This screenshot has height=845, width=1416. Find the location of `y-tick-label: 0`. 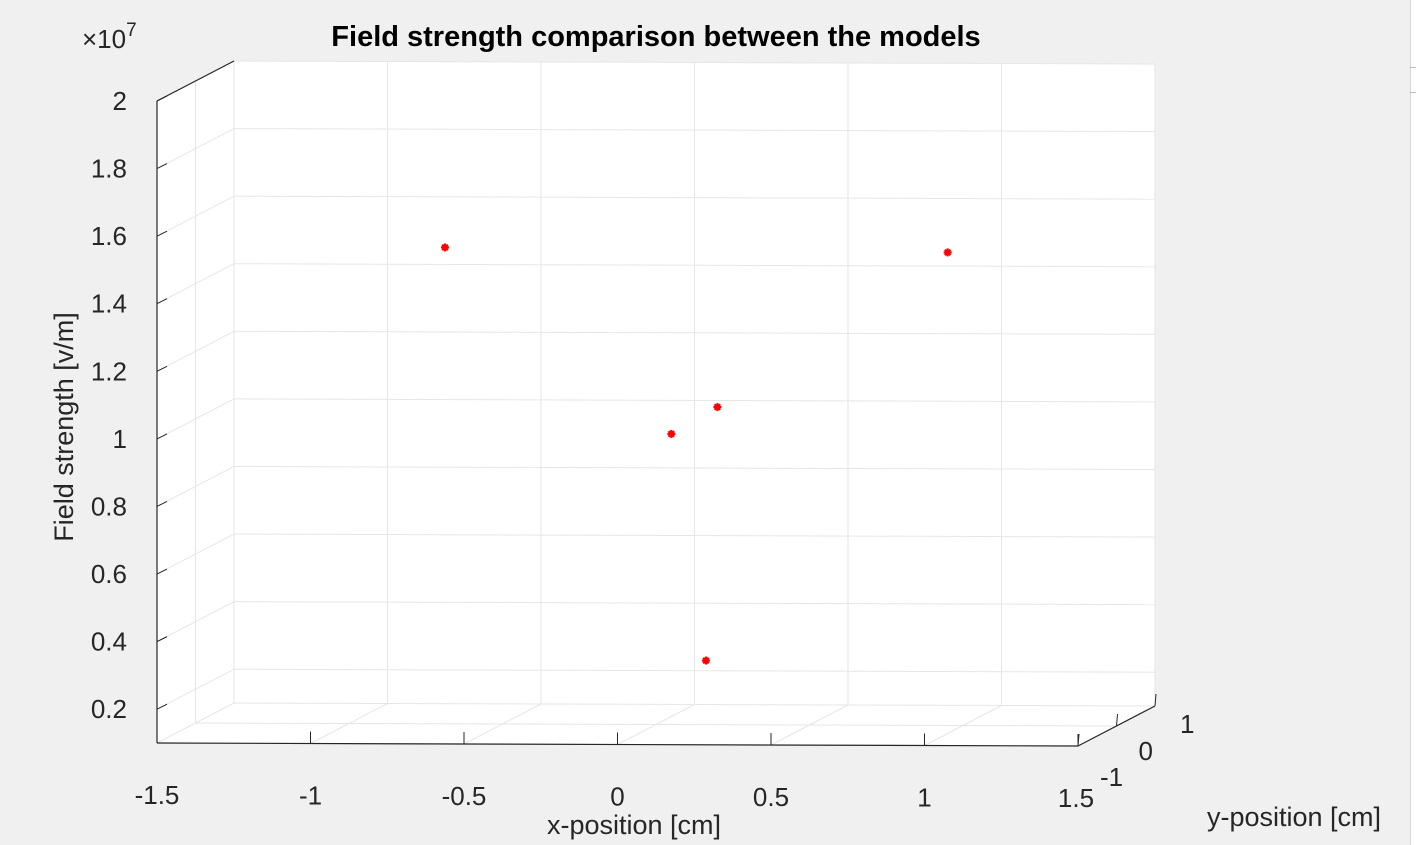

y-tick-label: 0 is located at coordinates (1146, 751).